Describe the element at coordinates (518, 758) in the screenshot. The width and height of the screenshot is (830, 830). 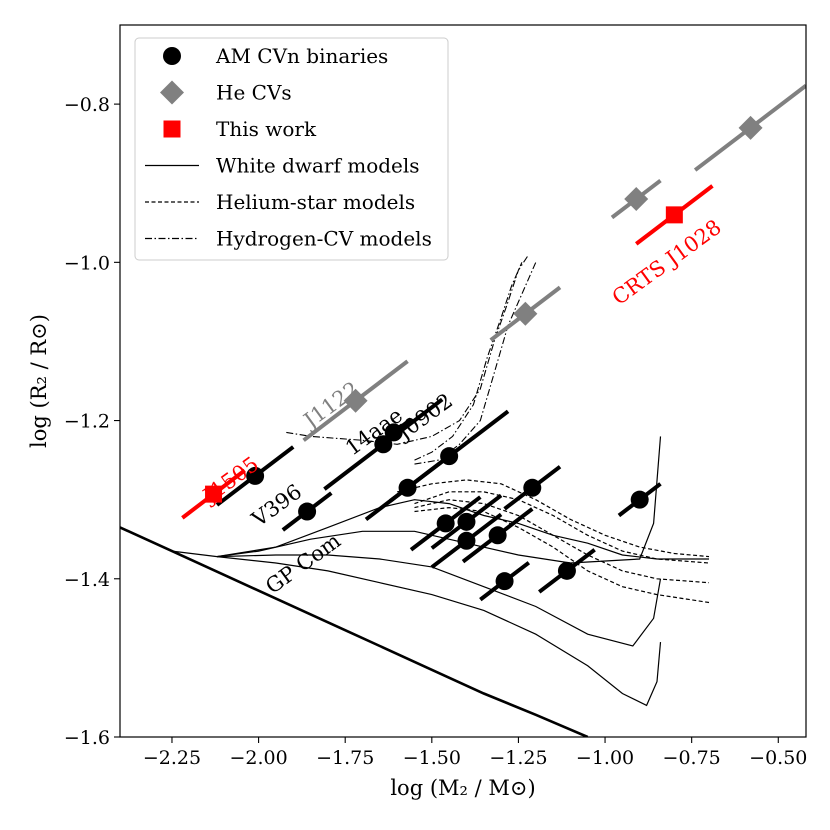
I see `x-tick-label: −1.25` at that location.